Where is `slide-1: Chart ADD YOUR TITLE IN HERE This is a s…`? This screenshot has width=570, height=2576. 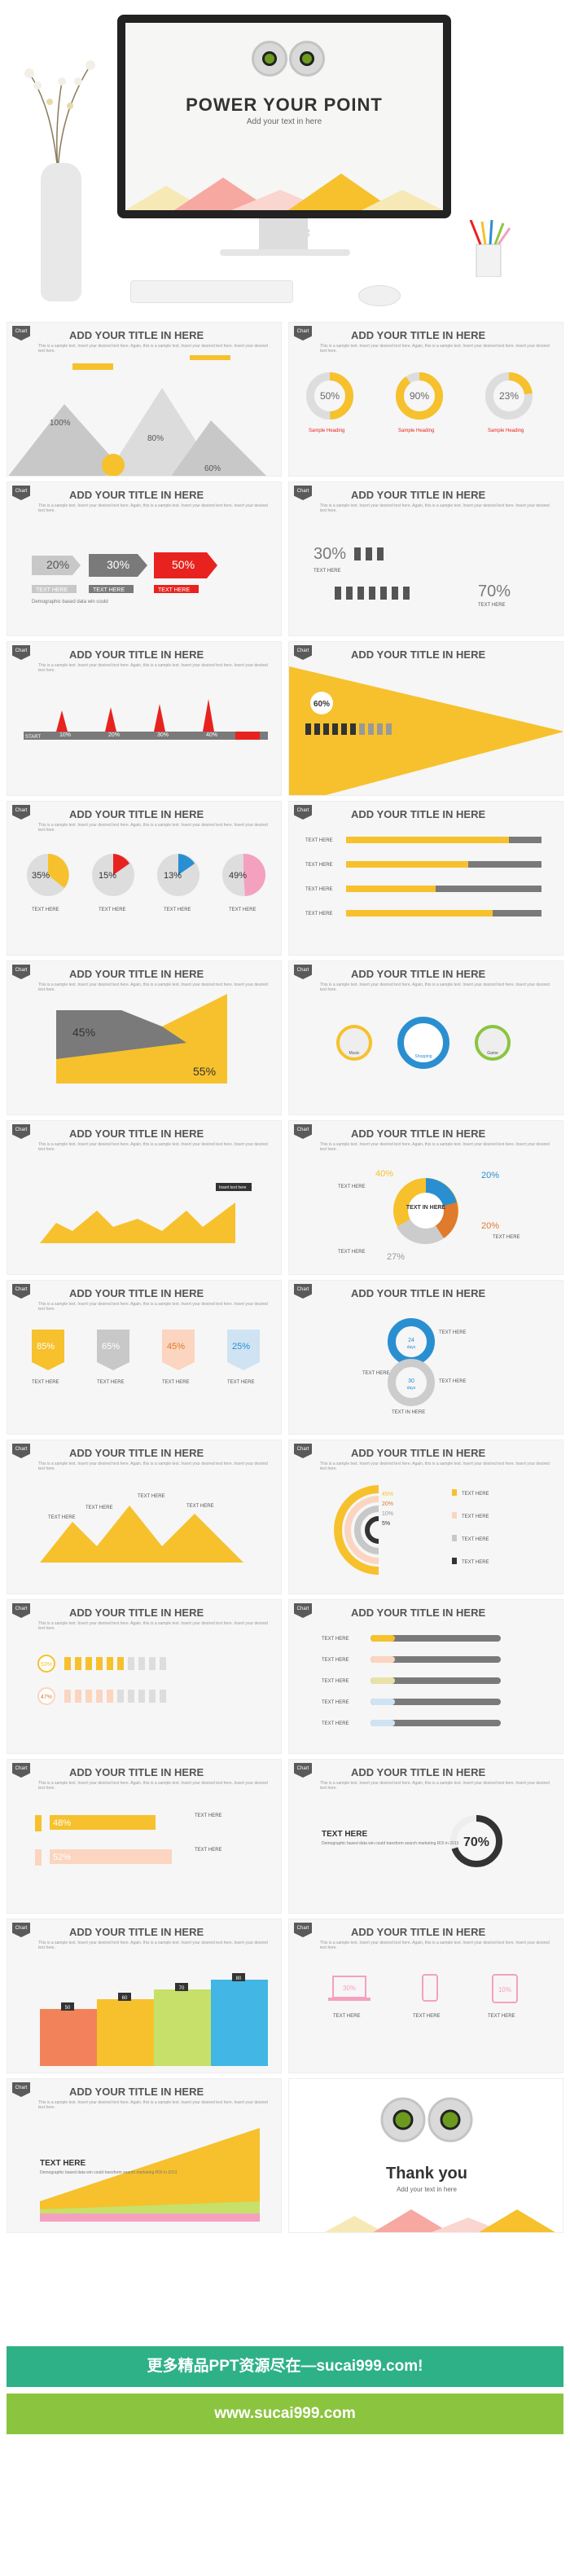
slide-1: Chart ADD YOUR TITLE IN HERE This is a s… is located at coordinates (144, 399).